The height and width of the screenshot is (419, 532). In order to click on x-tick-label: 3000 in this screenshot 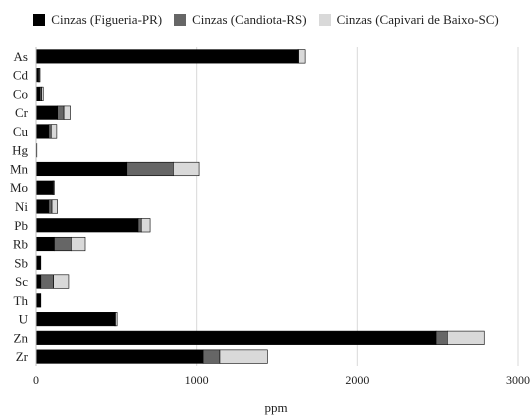, I will do `click(518, 380)`.